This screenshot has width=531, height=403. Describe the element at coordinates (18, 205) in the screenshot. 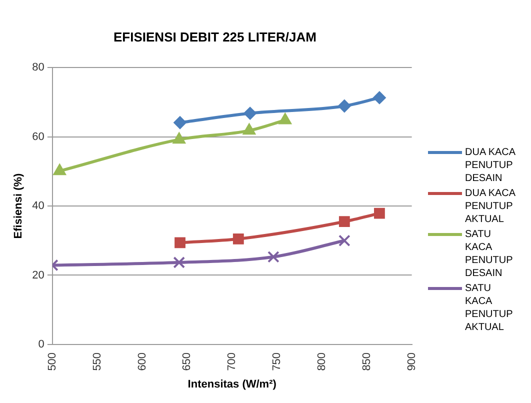

I see `y-axis-title: Efisiensi (%)` at that location.